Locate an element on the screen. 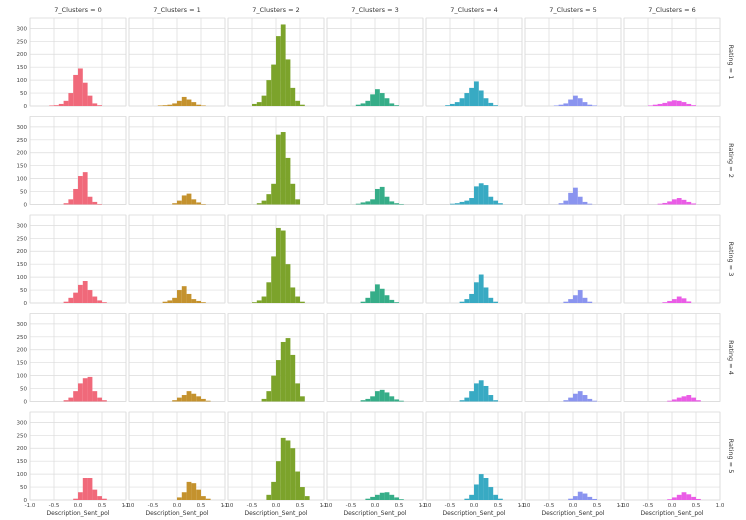 The width and height of the screenshot is (746, 520). facet-panel: -1.0 -0.5 0.0 0.5 1.0 Description_Sent_pol is located at coordinates (276, 464).